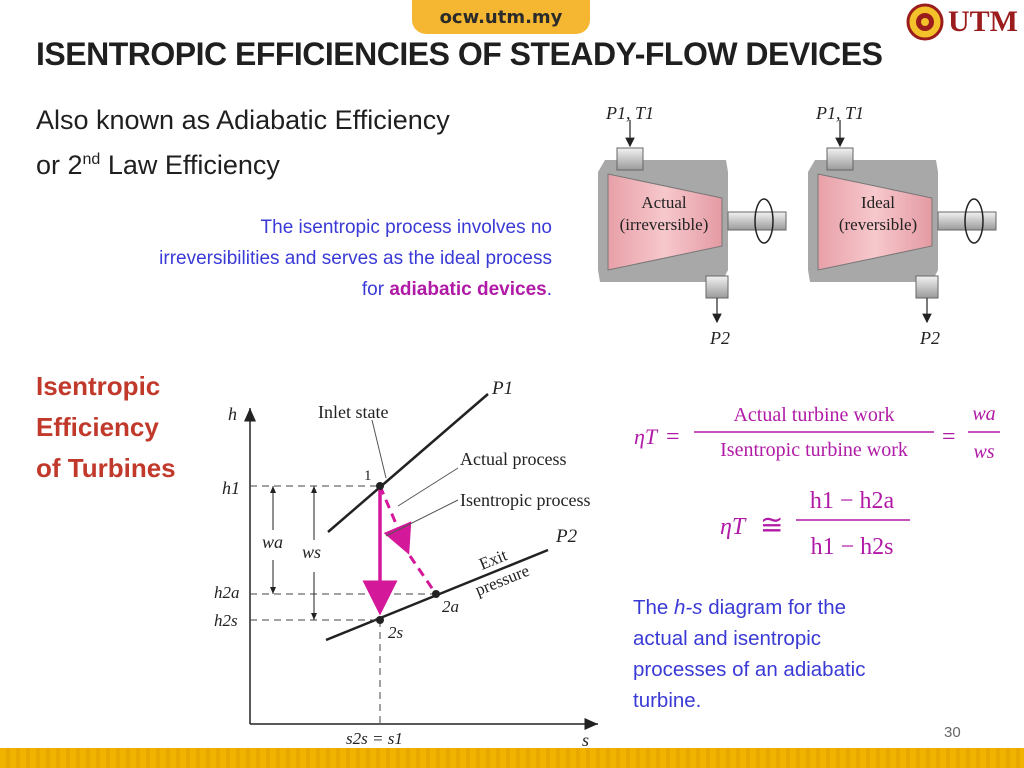 The width and height of the screenshot is (1024, 768). I want to click on turbine-actual, so click(692, 222).